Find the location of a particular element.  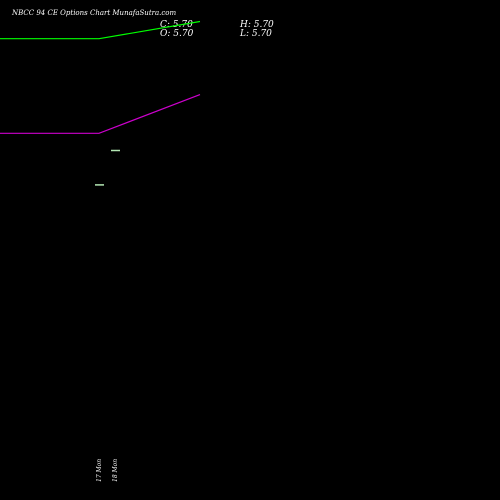

x-tick-label: 18 Mon is located at coordinates (115, 470).